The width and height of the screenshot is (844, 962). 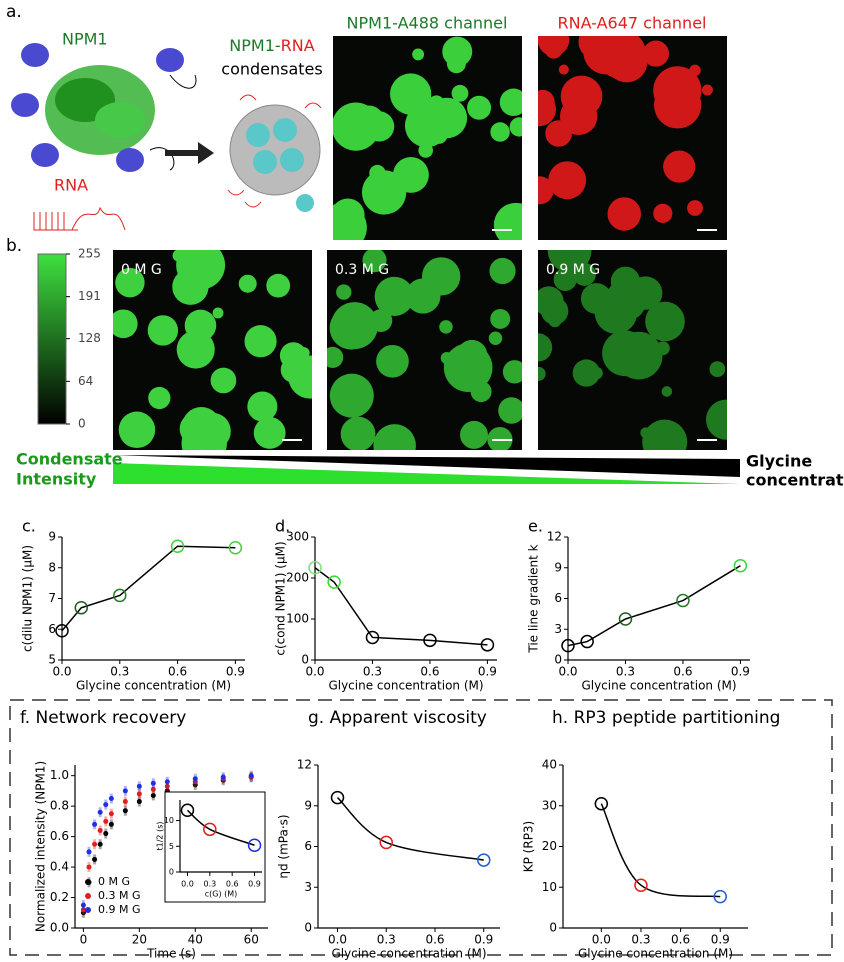 What do you see at coordinates (79, 218) in the screenshot?
I see `rna-illustration` at bounding box center [79, 218].